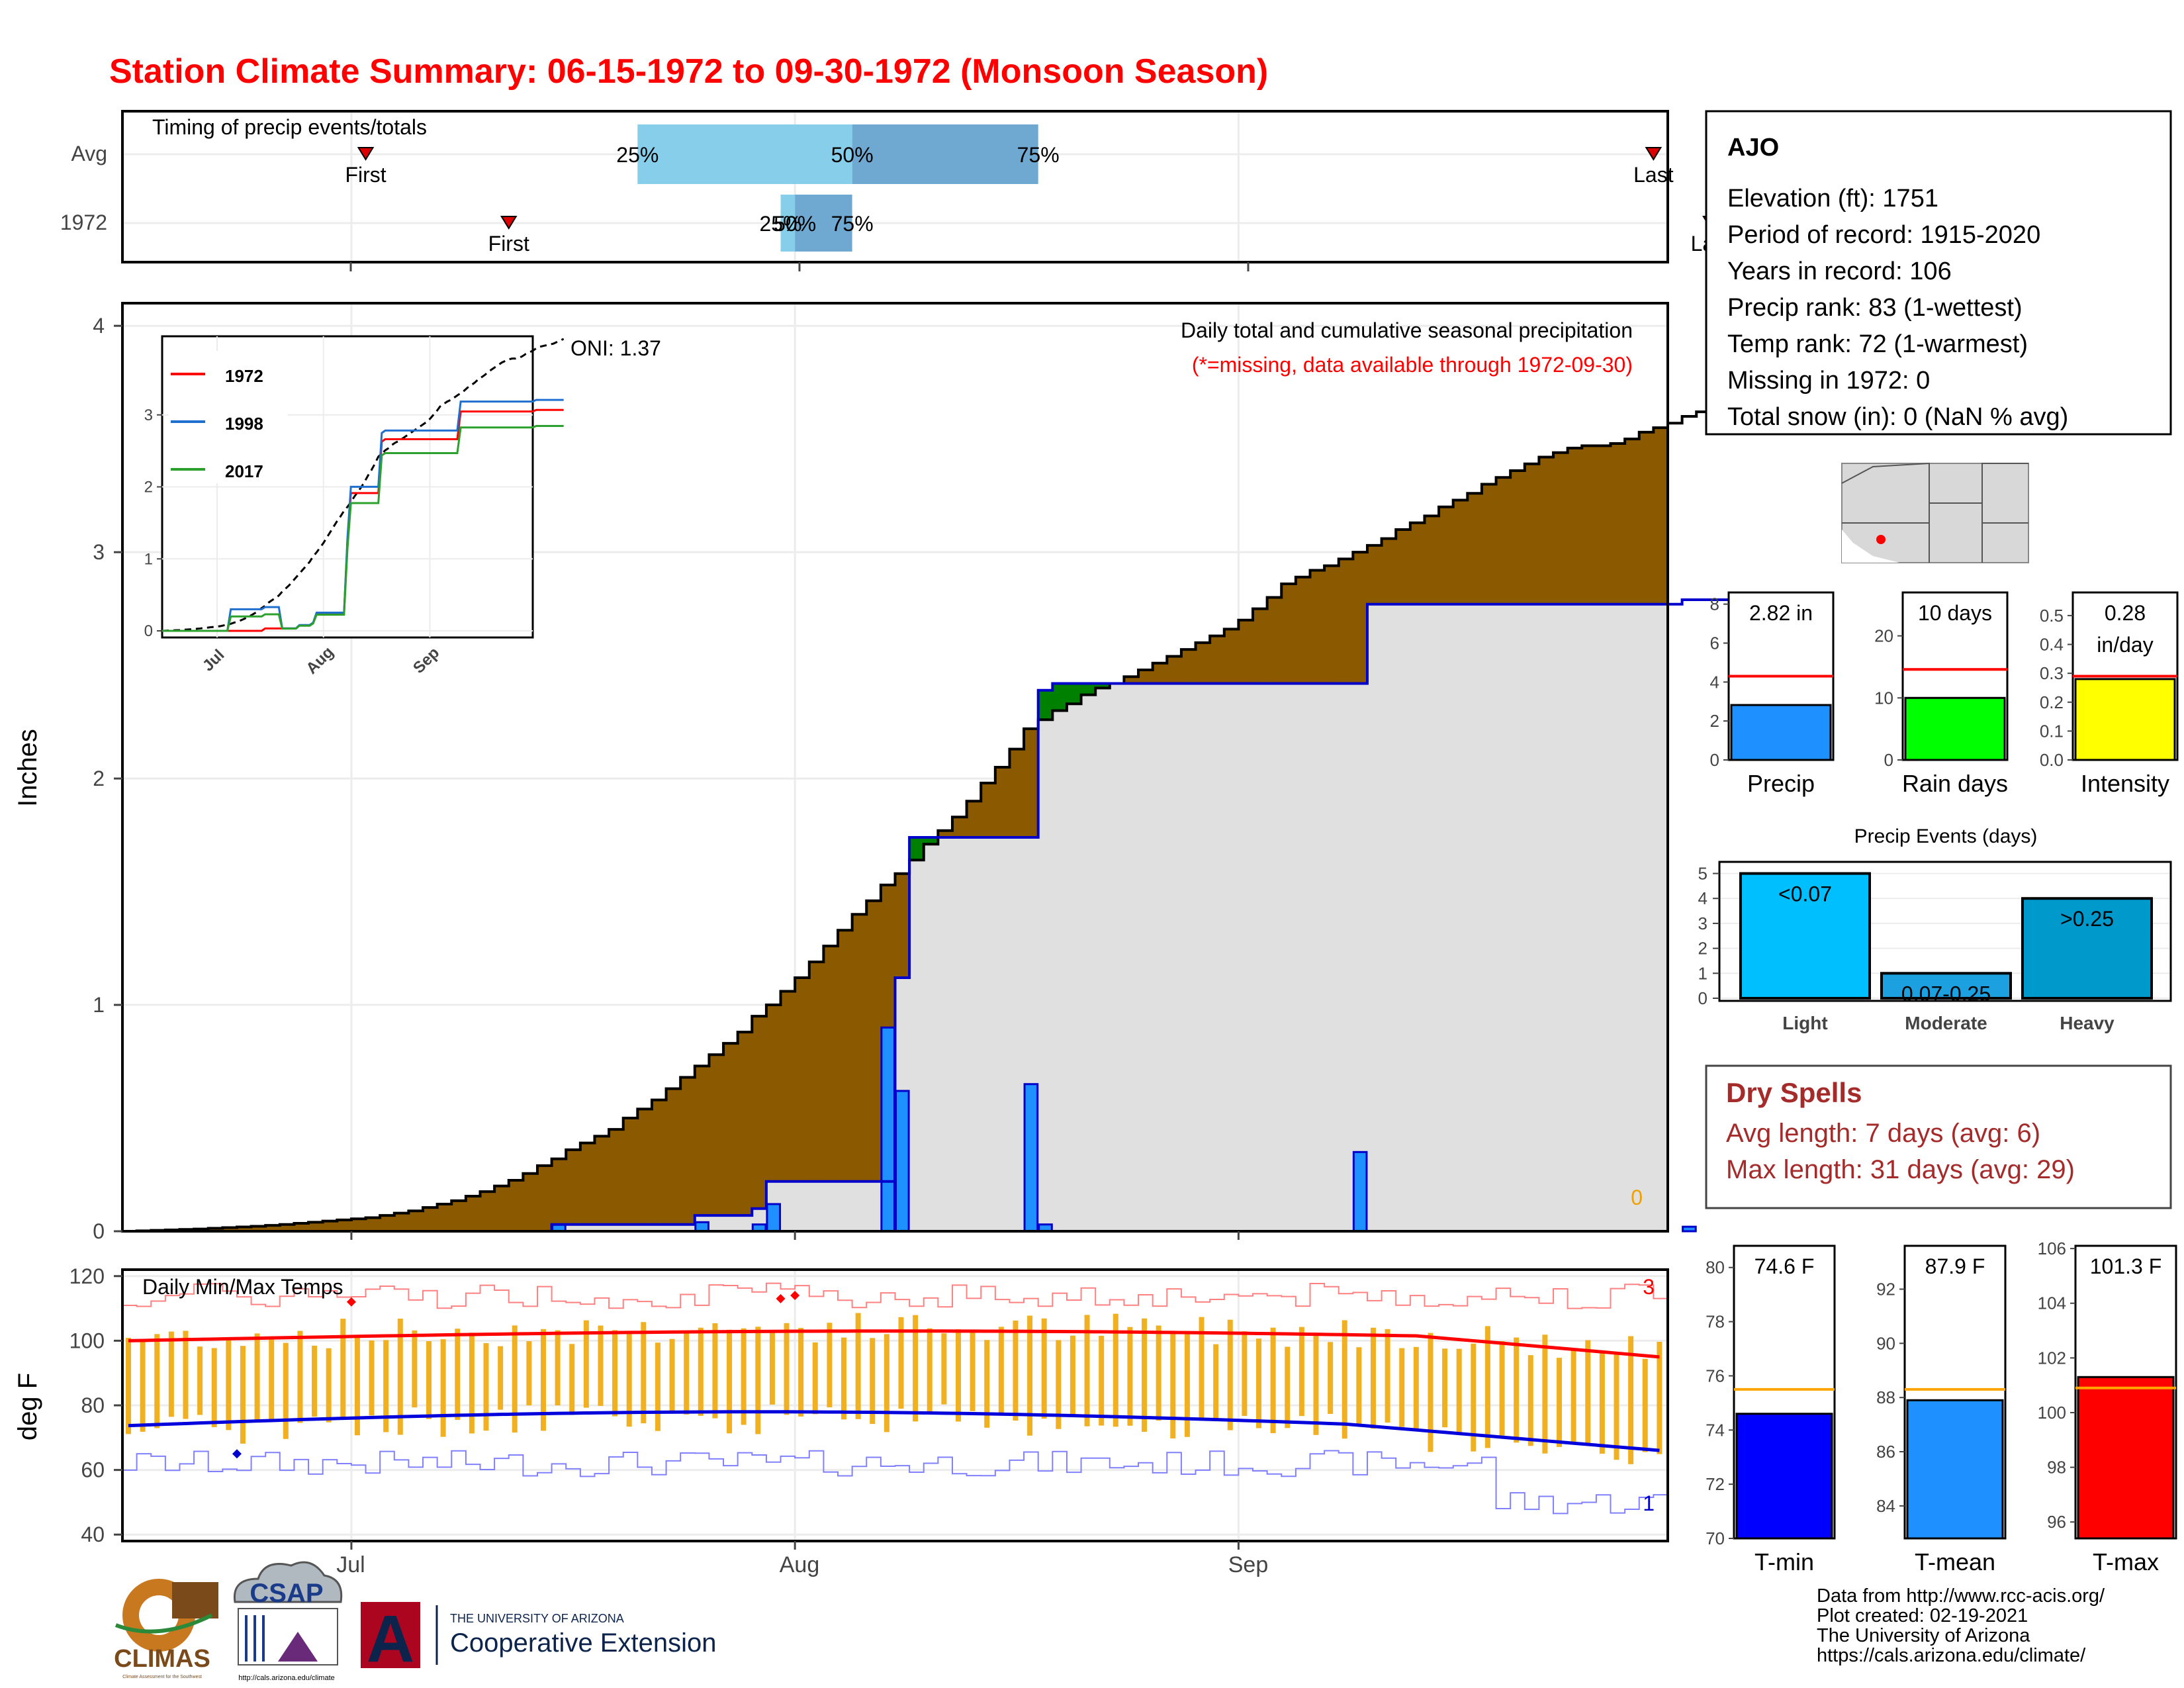 The width and height of the screenshot is (2184, 1688). Describe the element at coordinates (1885, 1452) in the screenshot. I see `temp-metric-tick-label: 86` at that location.